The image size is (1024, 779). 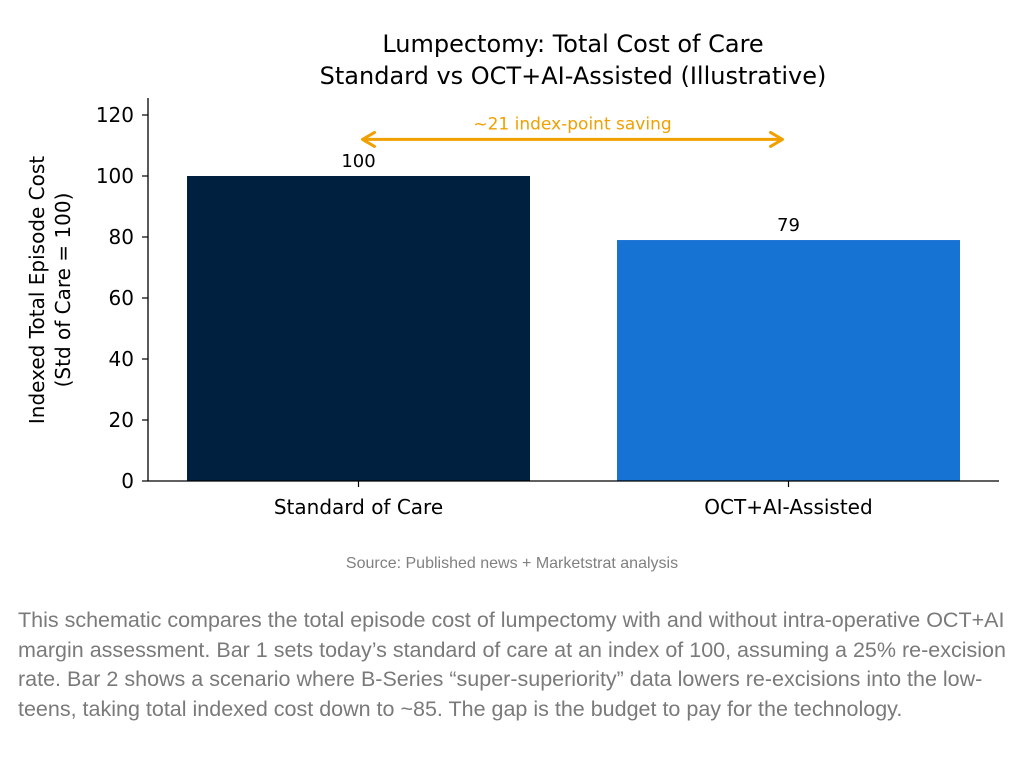 I want to click on arrow-head-left-icon, so click(x=368, y=139).